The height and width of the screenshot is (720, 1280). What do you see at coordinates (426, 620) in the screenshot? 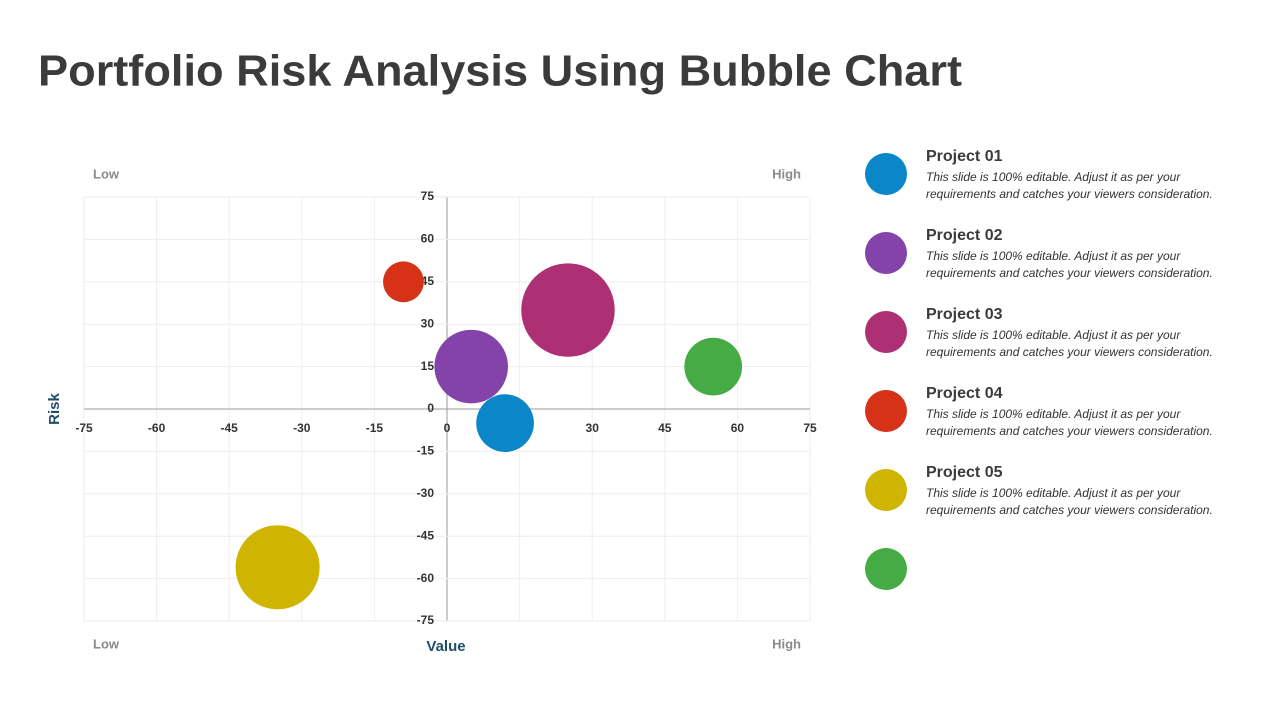
I see `y-tick-label: -75` at bounding box center [426, 620].